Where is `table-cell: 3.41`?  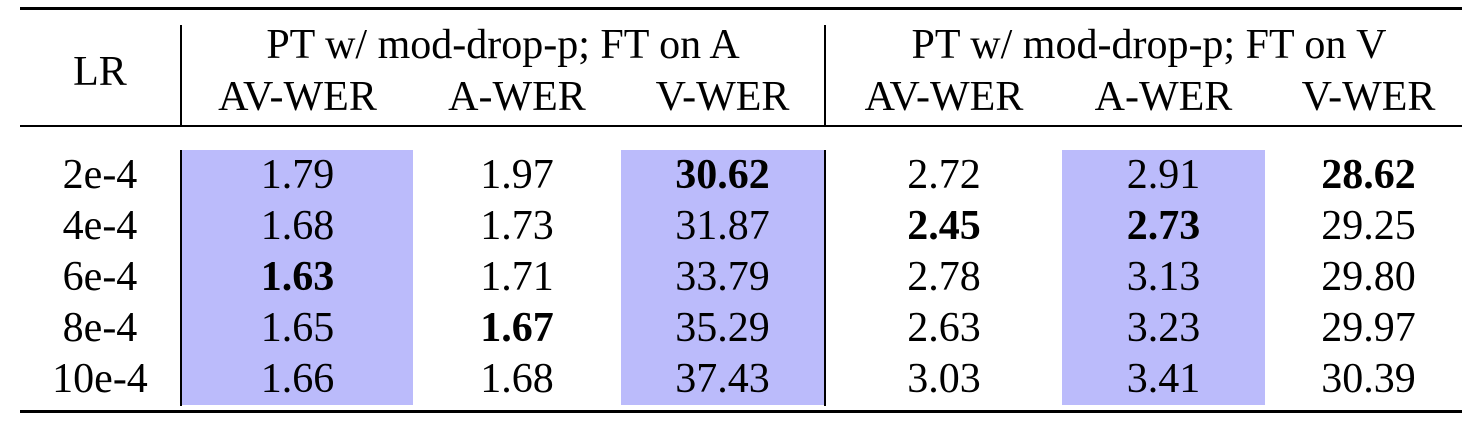
table-cell: 3.41 is located at coordinates (1163, 379).